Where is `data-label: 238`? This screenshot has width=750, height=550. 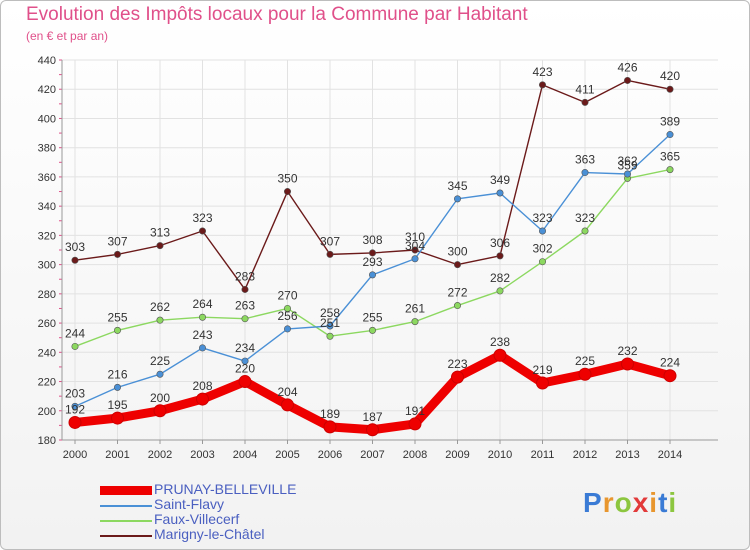 data-label: 238 is located at coordinates (500, 342).